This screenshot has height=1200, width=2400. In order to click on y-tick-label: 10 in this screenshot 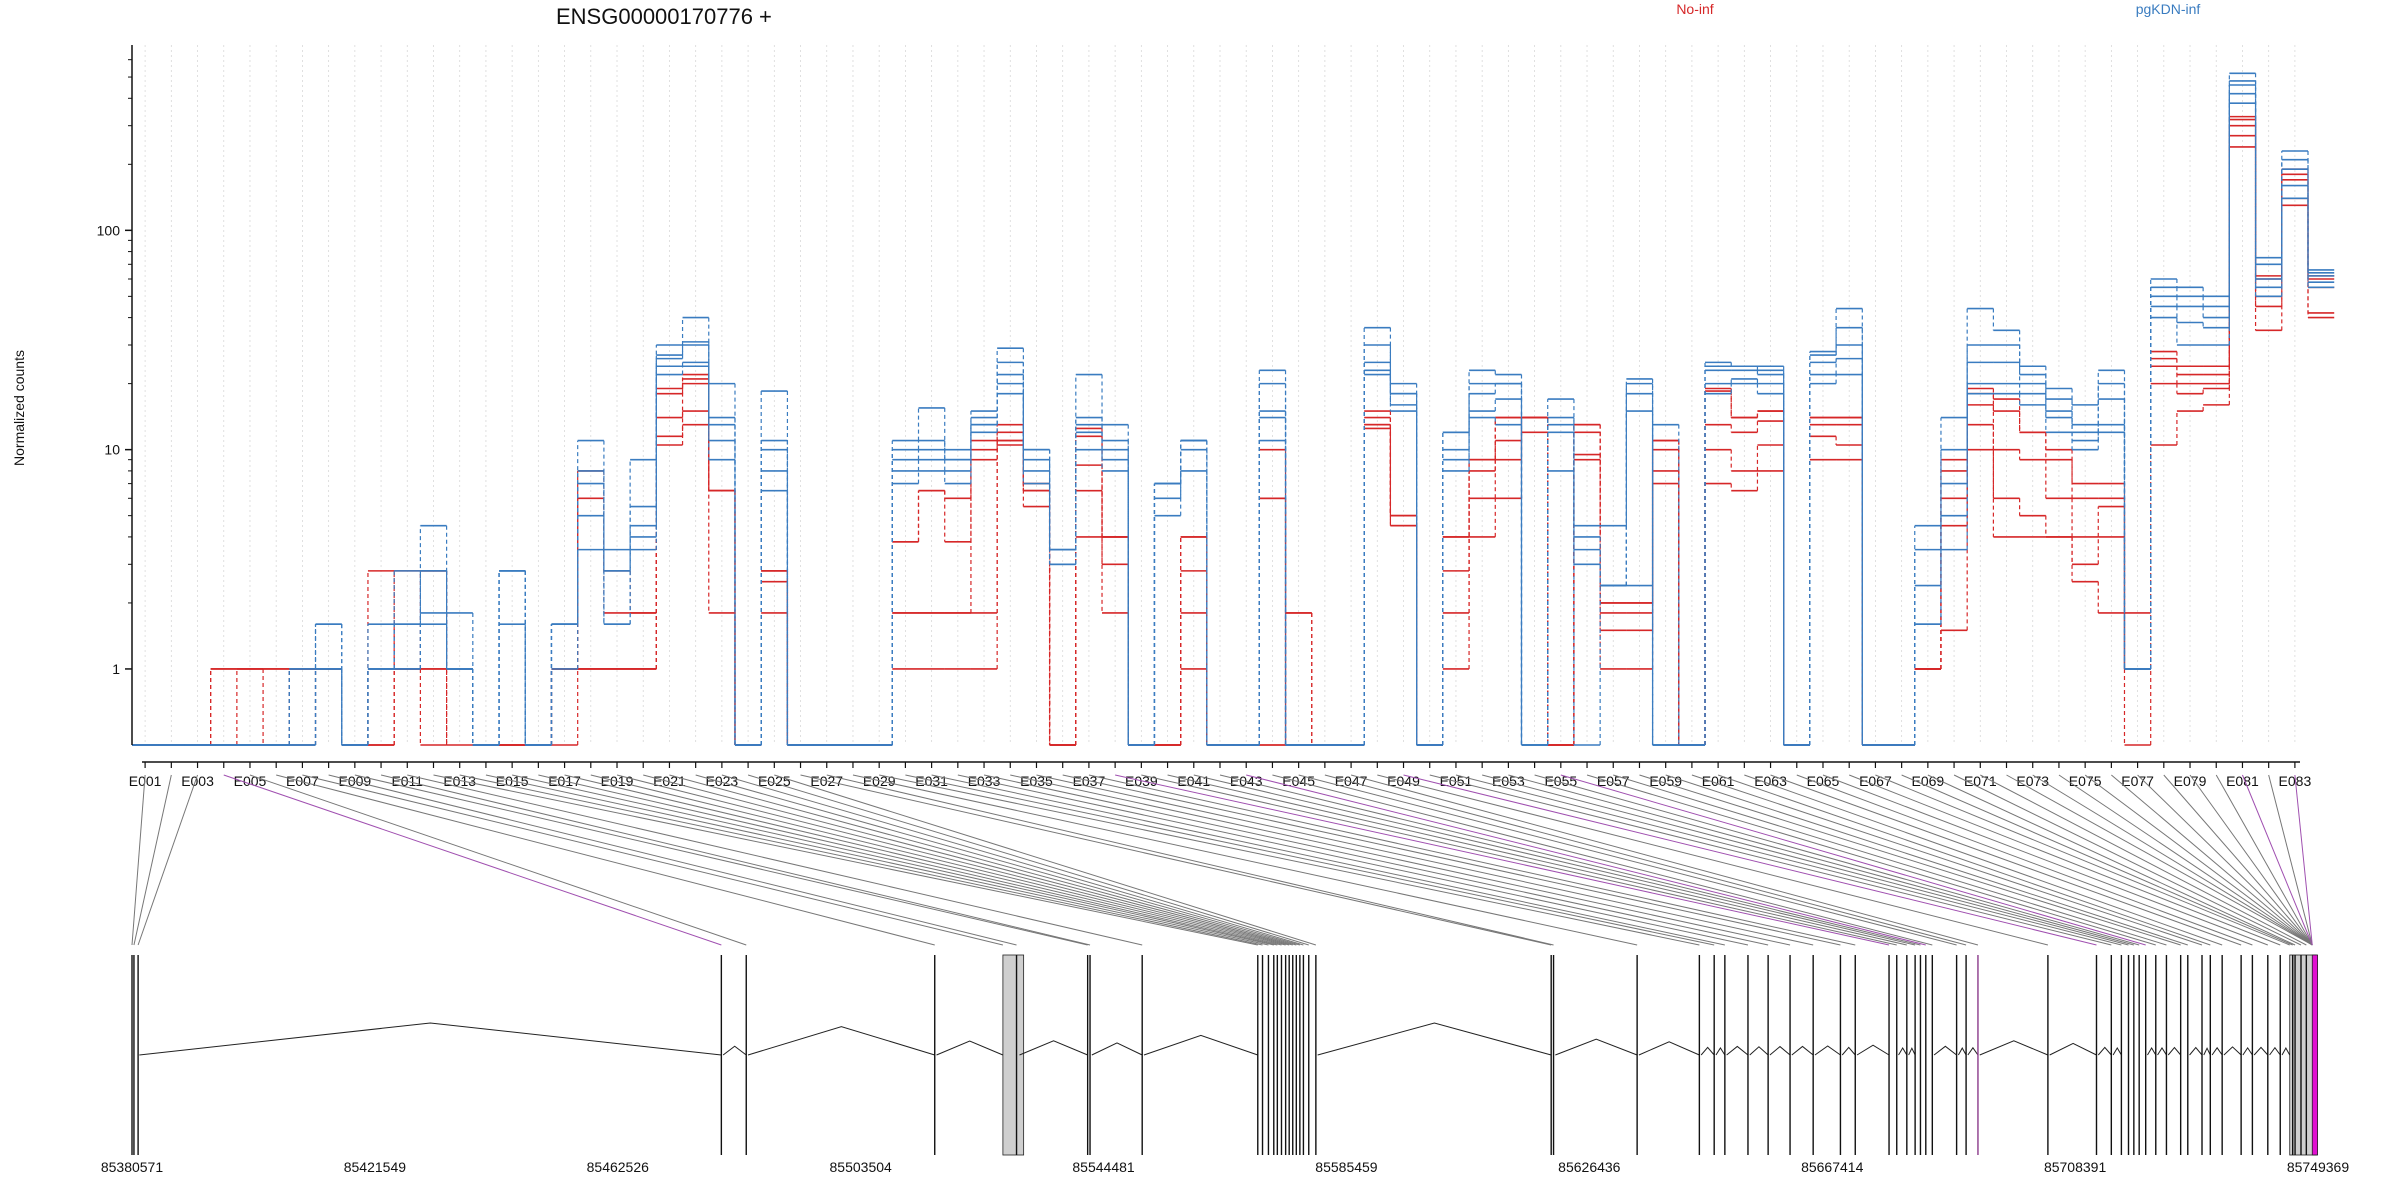, I will do `click(112, 450)`.